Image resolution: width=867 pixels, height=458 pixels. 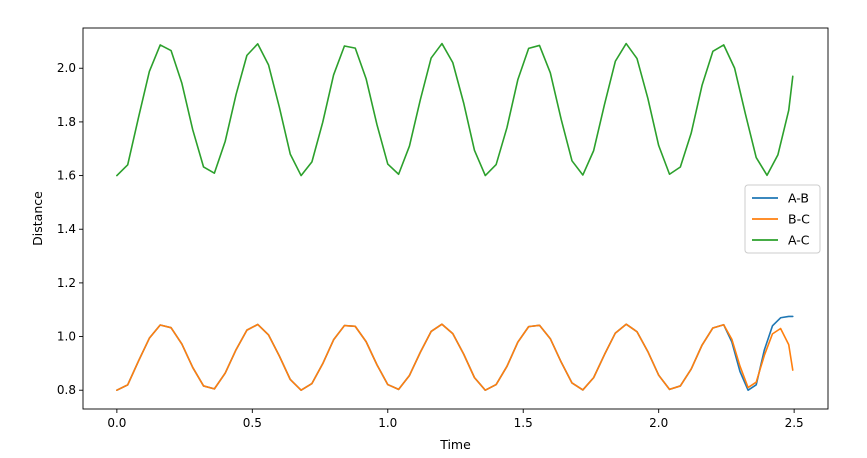 I want to click on y-tick-label: 1.4, so click(x=66, y=229).